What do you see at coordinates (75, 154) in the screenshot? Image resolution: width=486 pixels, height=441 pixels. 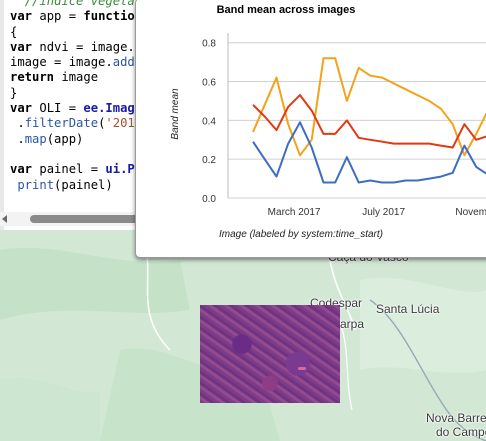 I see `code-line` at bounding box center [75, 154].